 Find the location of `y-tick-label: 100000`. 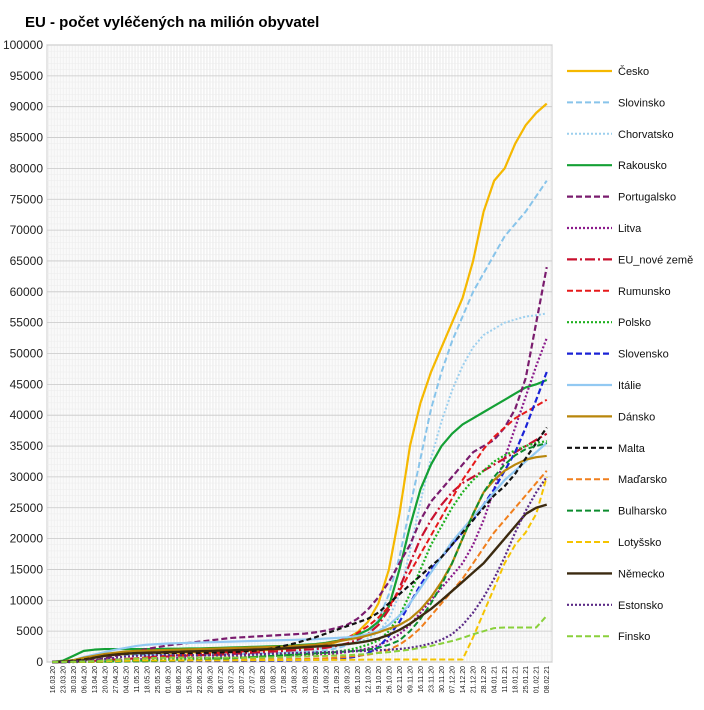

y-tick-label: 100000 is located at coordinates (23, 45).